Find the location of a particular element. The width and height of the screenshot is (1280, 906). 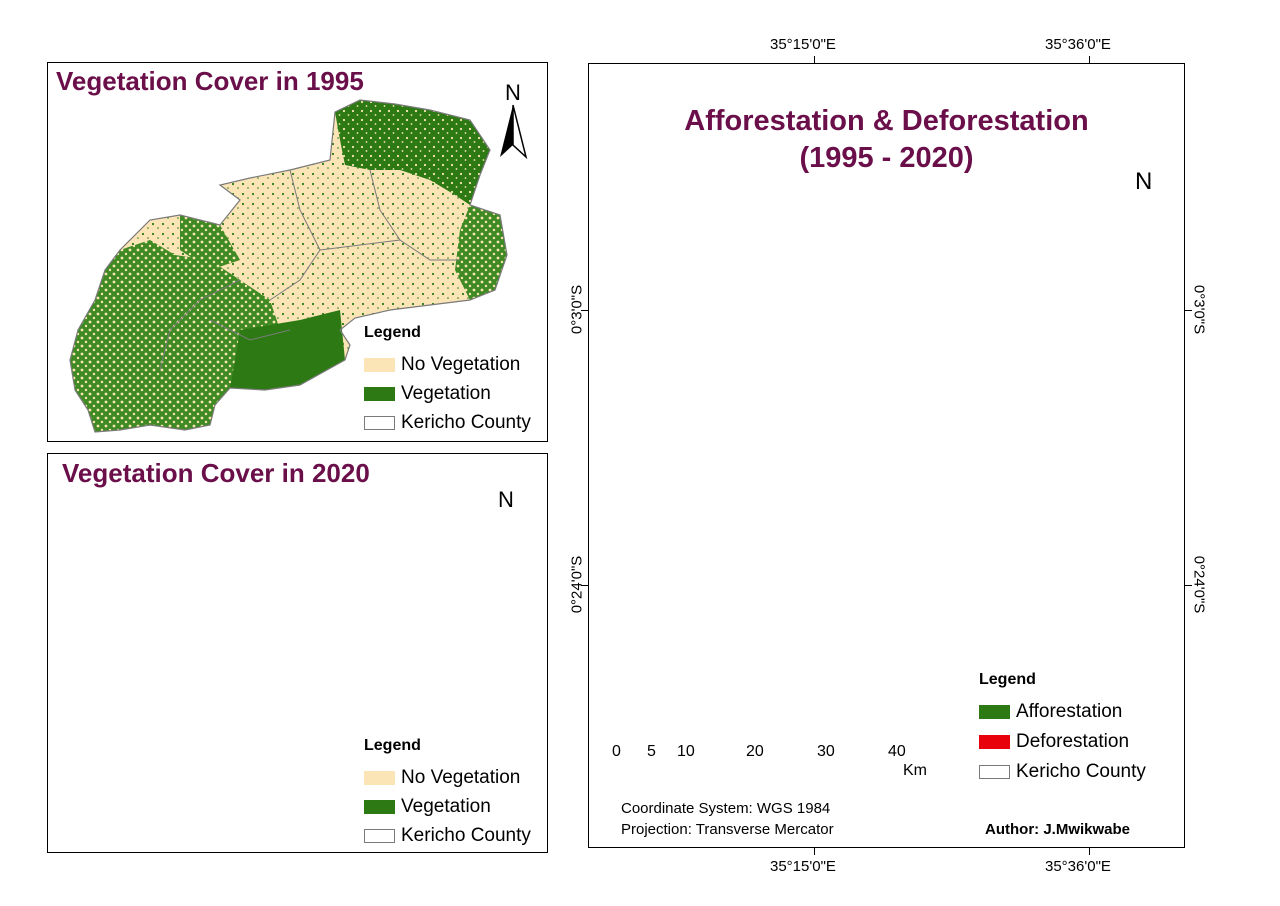

graticule-bottom-label: 35°36'0"E is located at coordinates (1078, 866).